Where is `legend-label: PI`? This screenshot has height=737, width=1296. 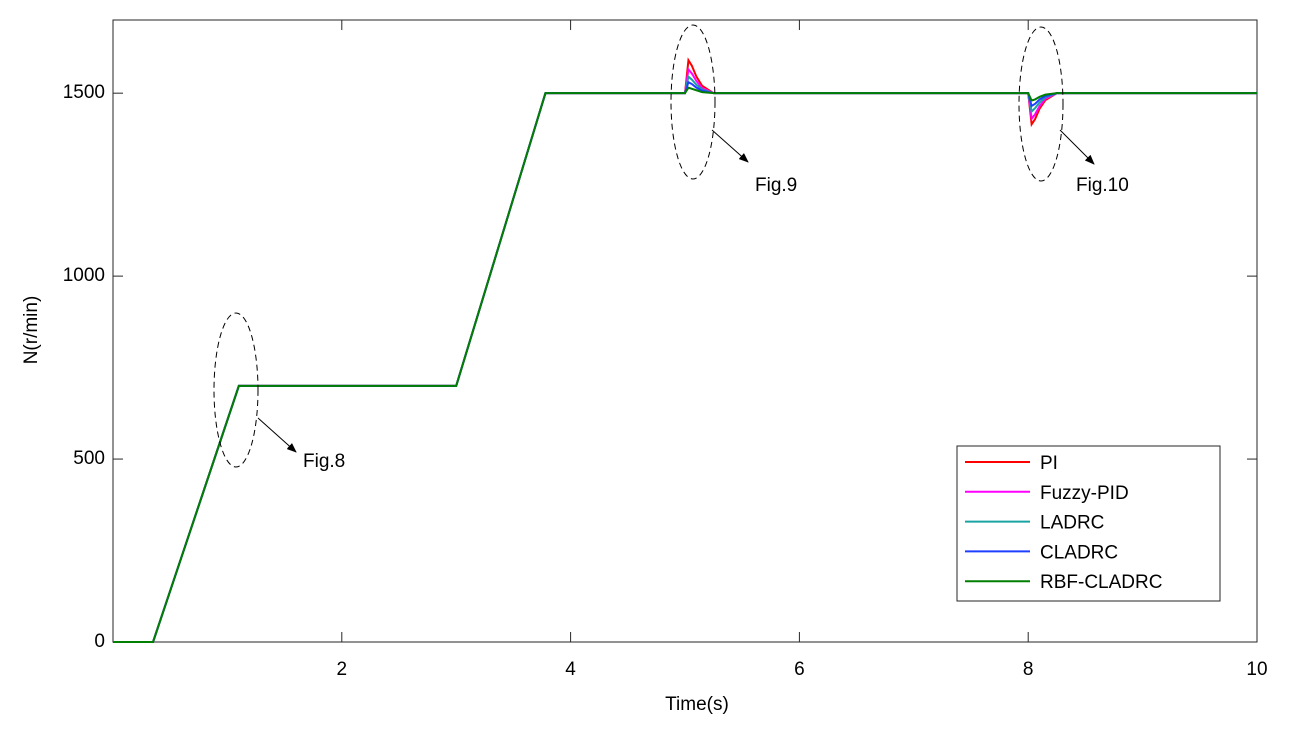
legend-label: PI is located at coordinates (1049, 463).